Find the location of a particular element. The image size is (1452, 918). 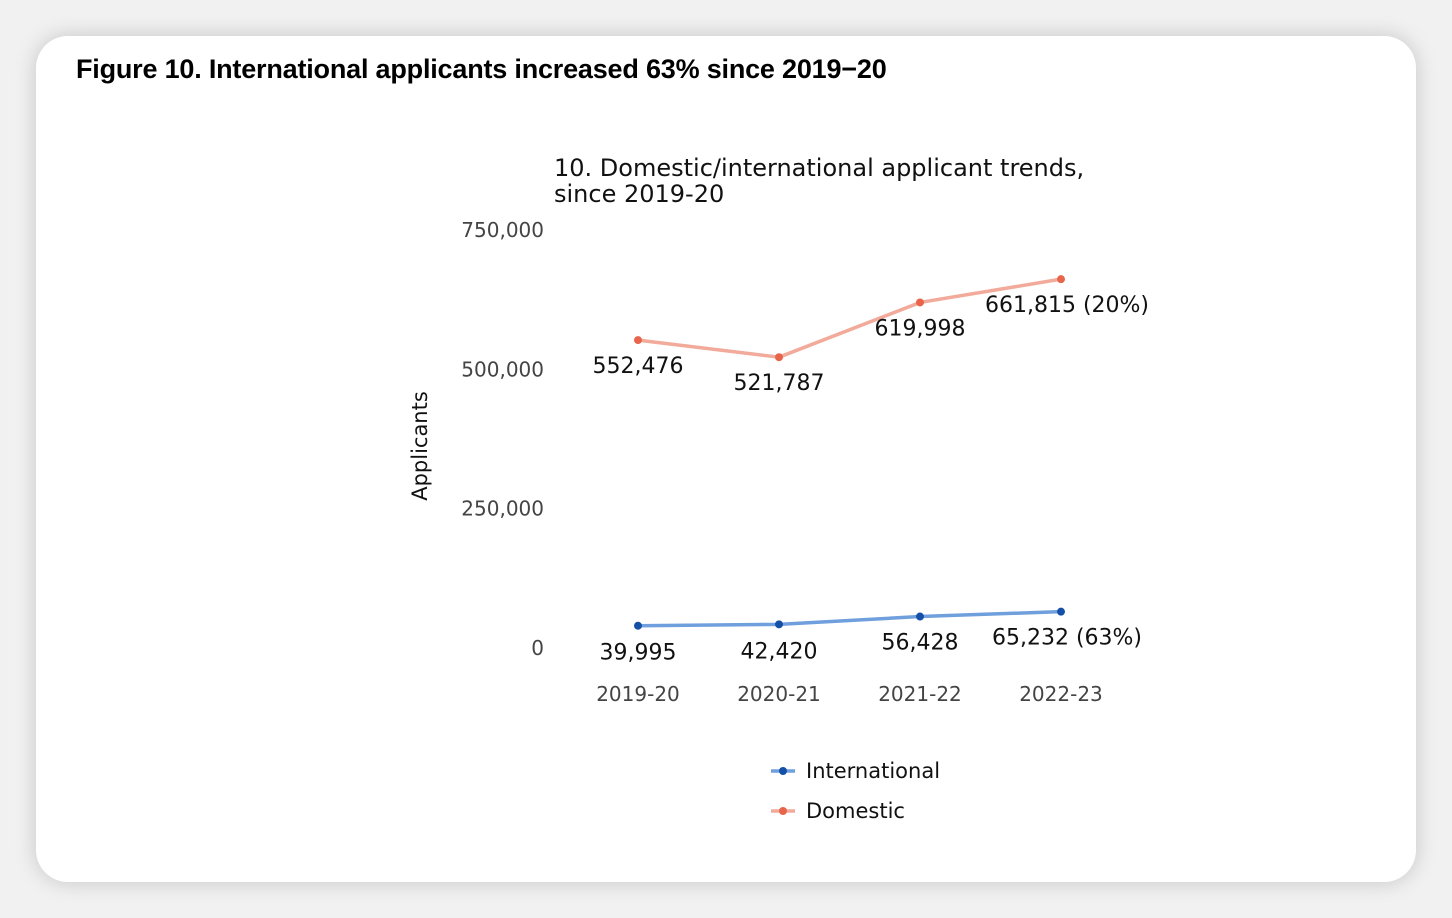

legend-item-domestic: Domestic is located at coordinates (838, 811).